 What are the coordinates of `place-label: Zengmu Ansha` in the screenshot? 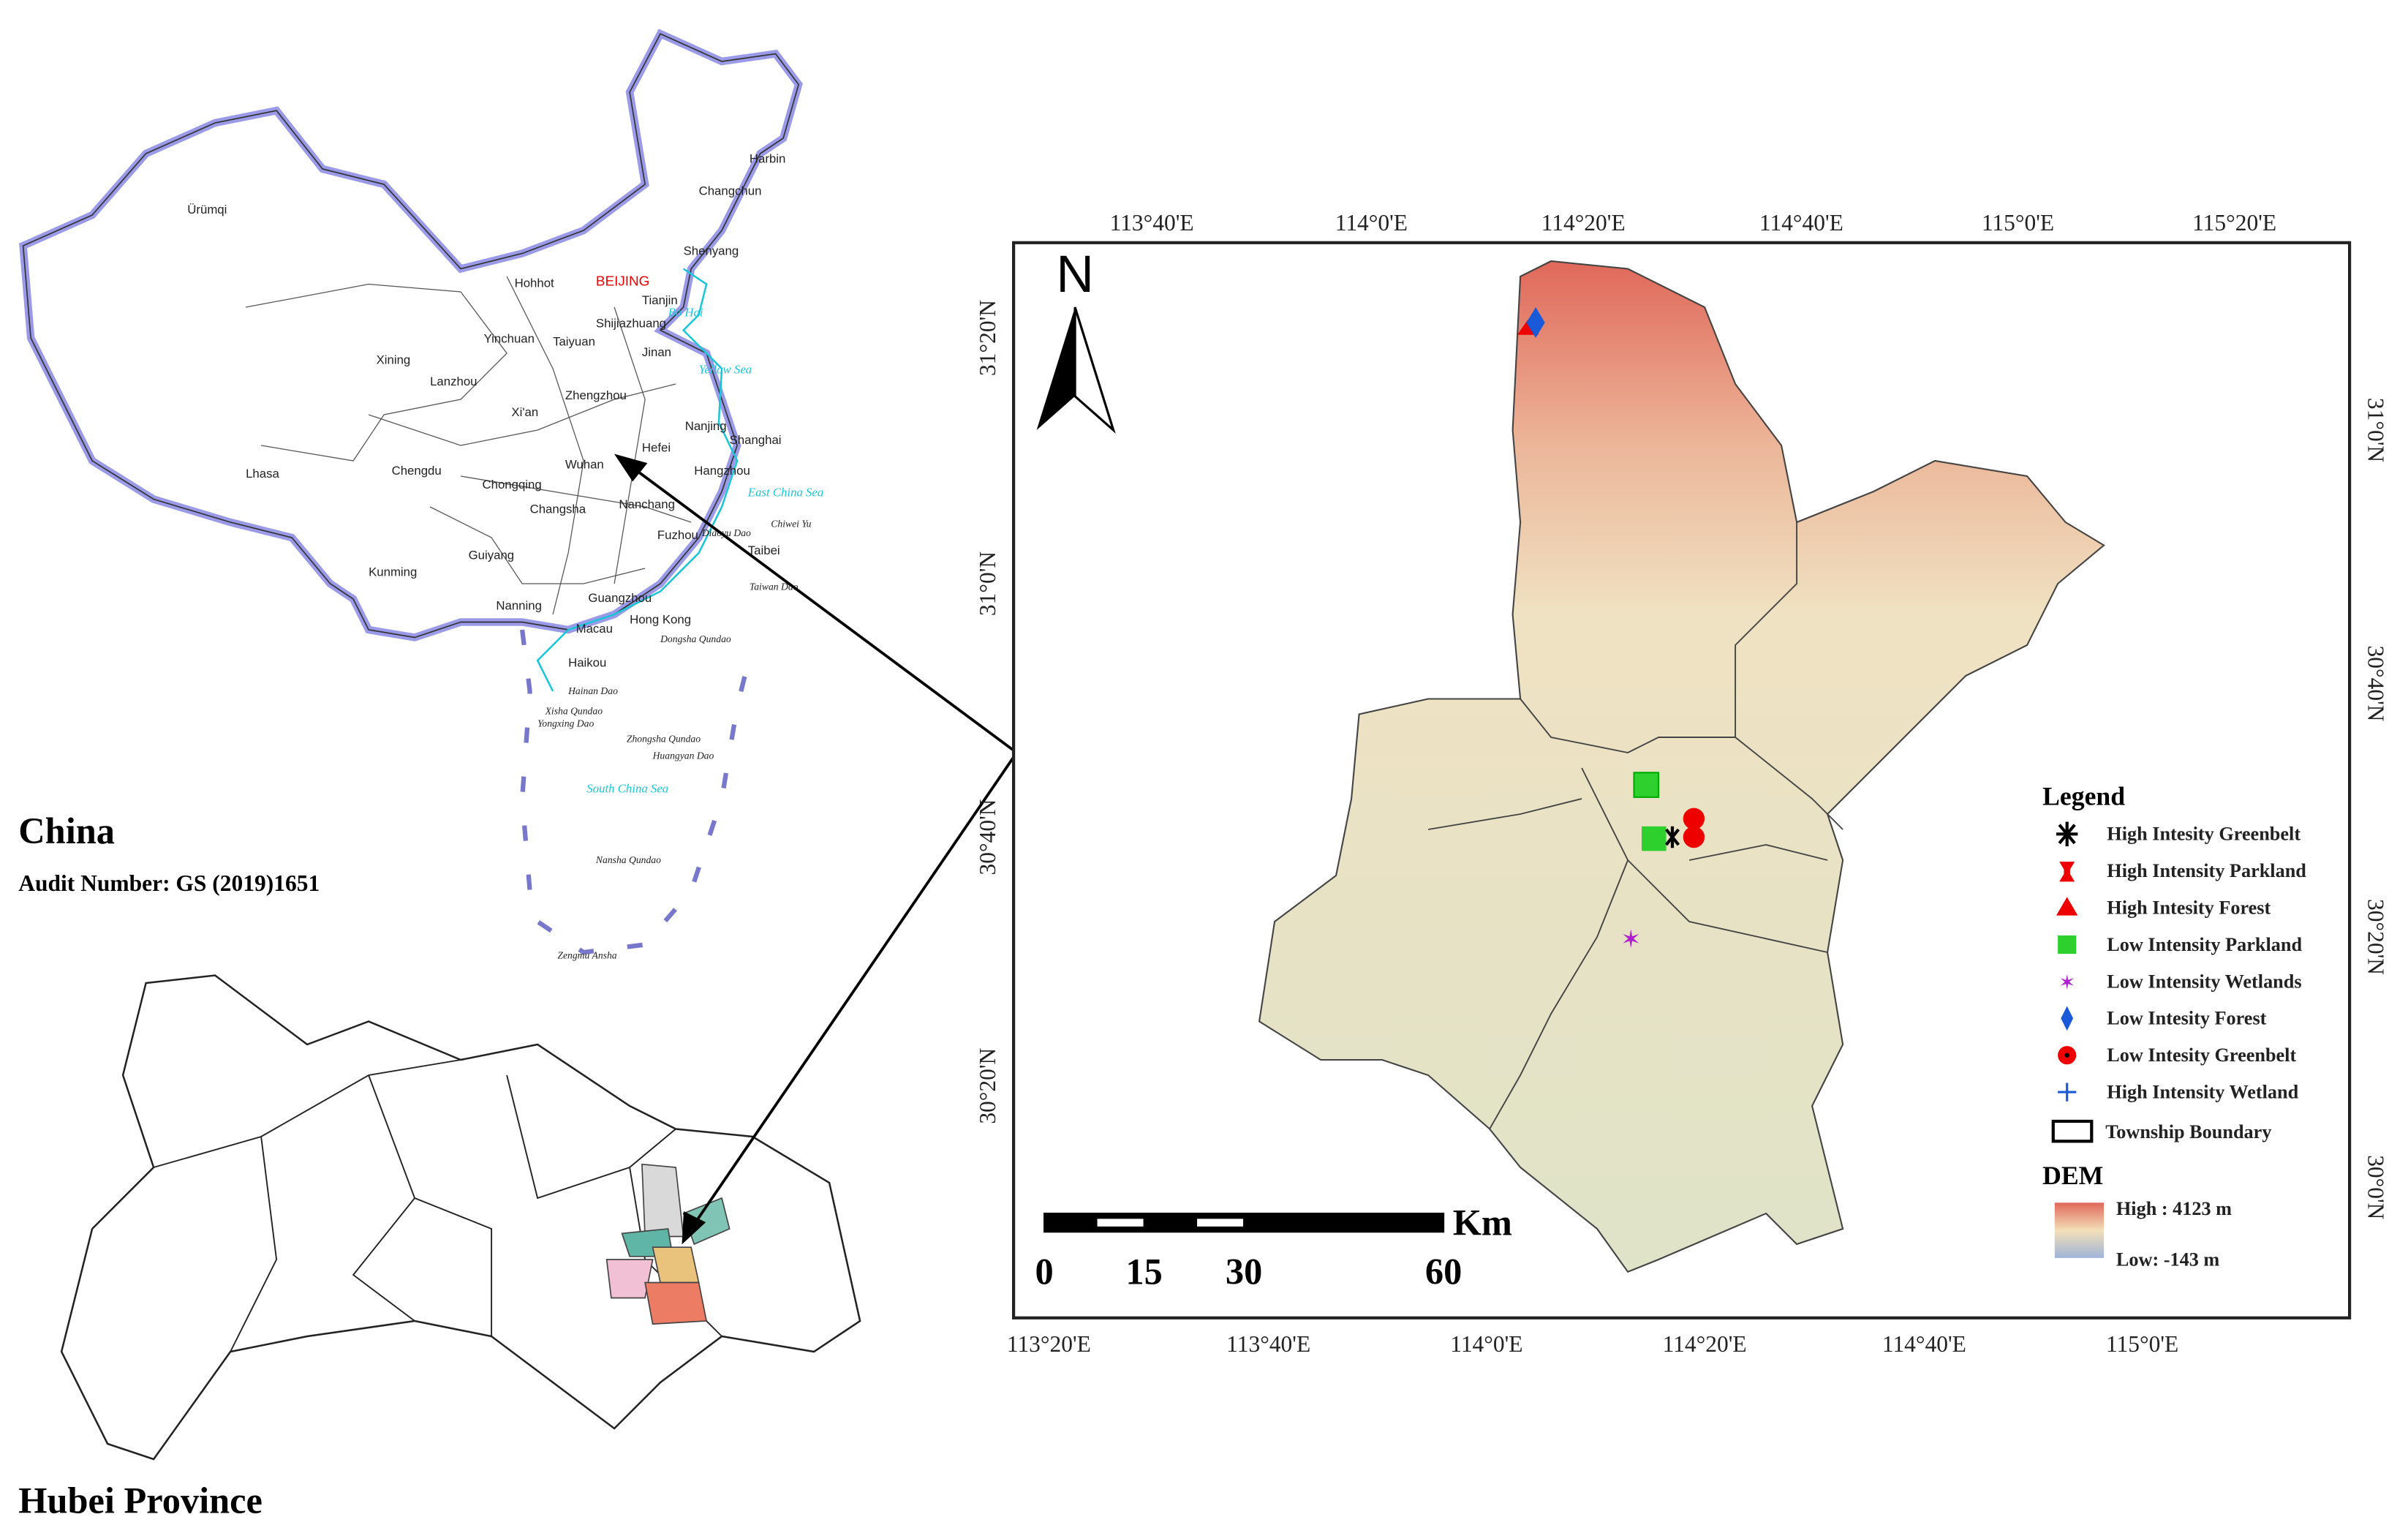 It's located at (586, 954).